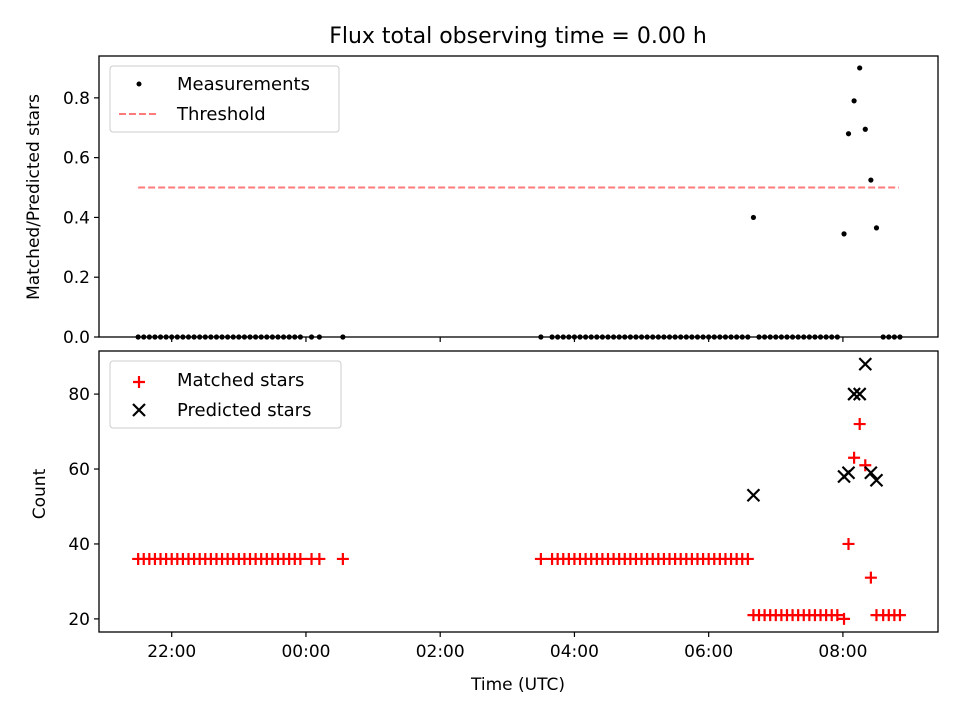 The height and width of the screenshot is (720, 960). What do you see at coordinates (139, 382) in the screenshot?
I see `legend-marker-matched-stars` at bounding box center [139, 382].